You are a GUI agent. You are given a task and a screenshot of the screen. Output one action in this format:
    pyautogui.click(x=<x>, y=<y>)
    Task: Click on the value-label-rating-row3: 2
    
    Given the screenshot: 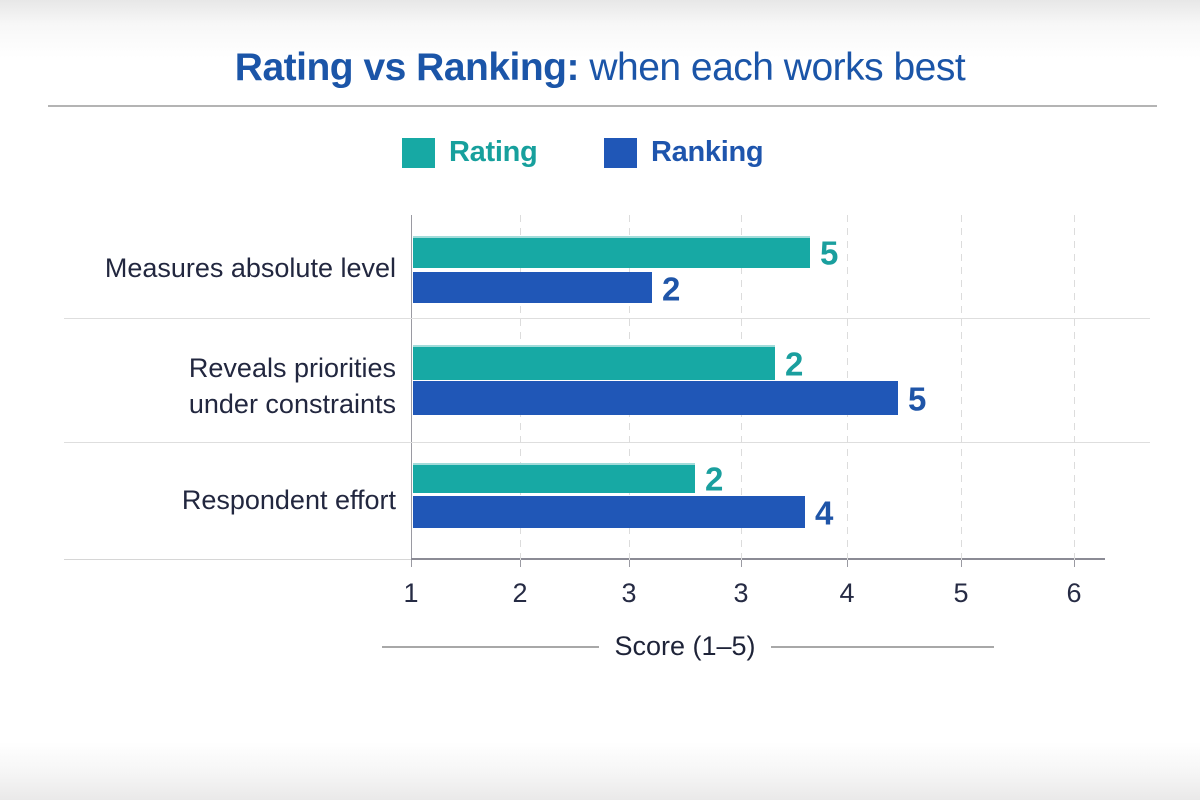 What is the action you would take?
    pyautogui.click(x=714, y=479)
    